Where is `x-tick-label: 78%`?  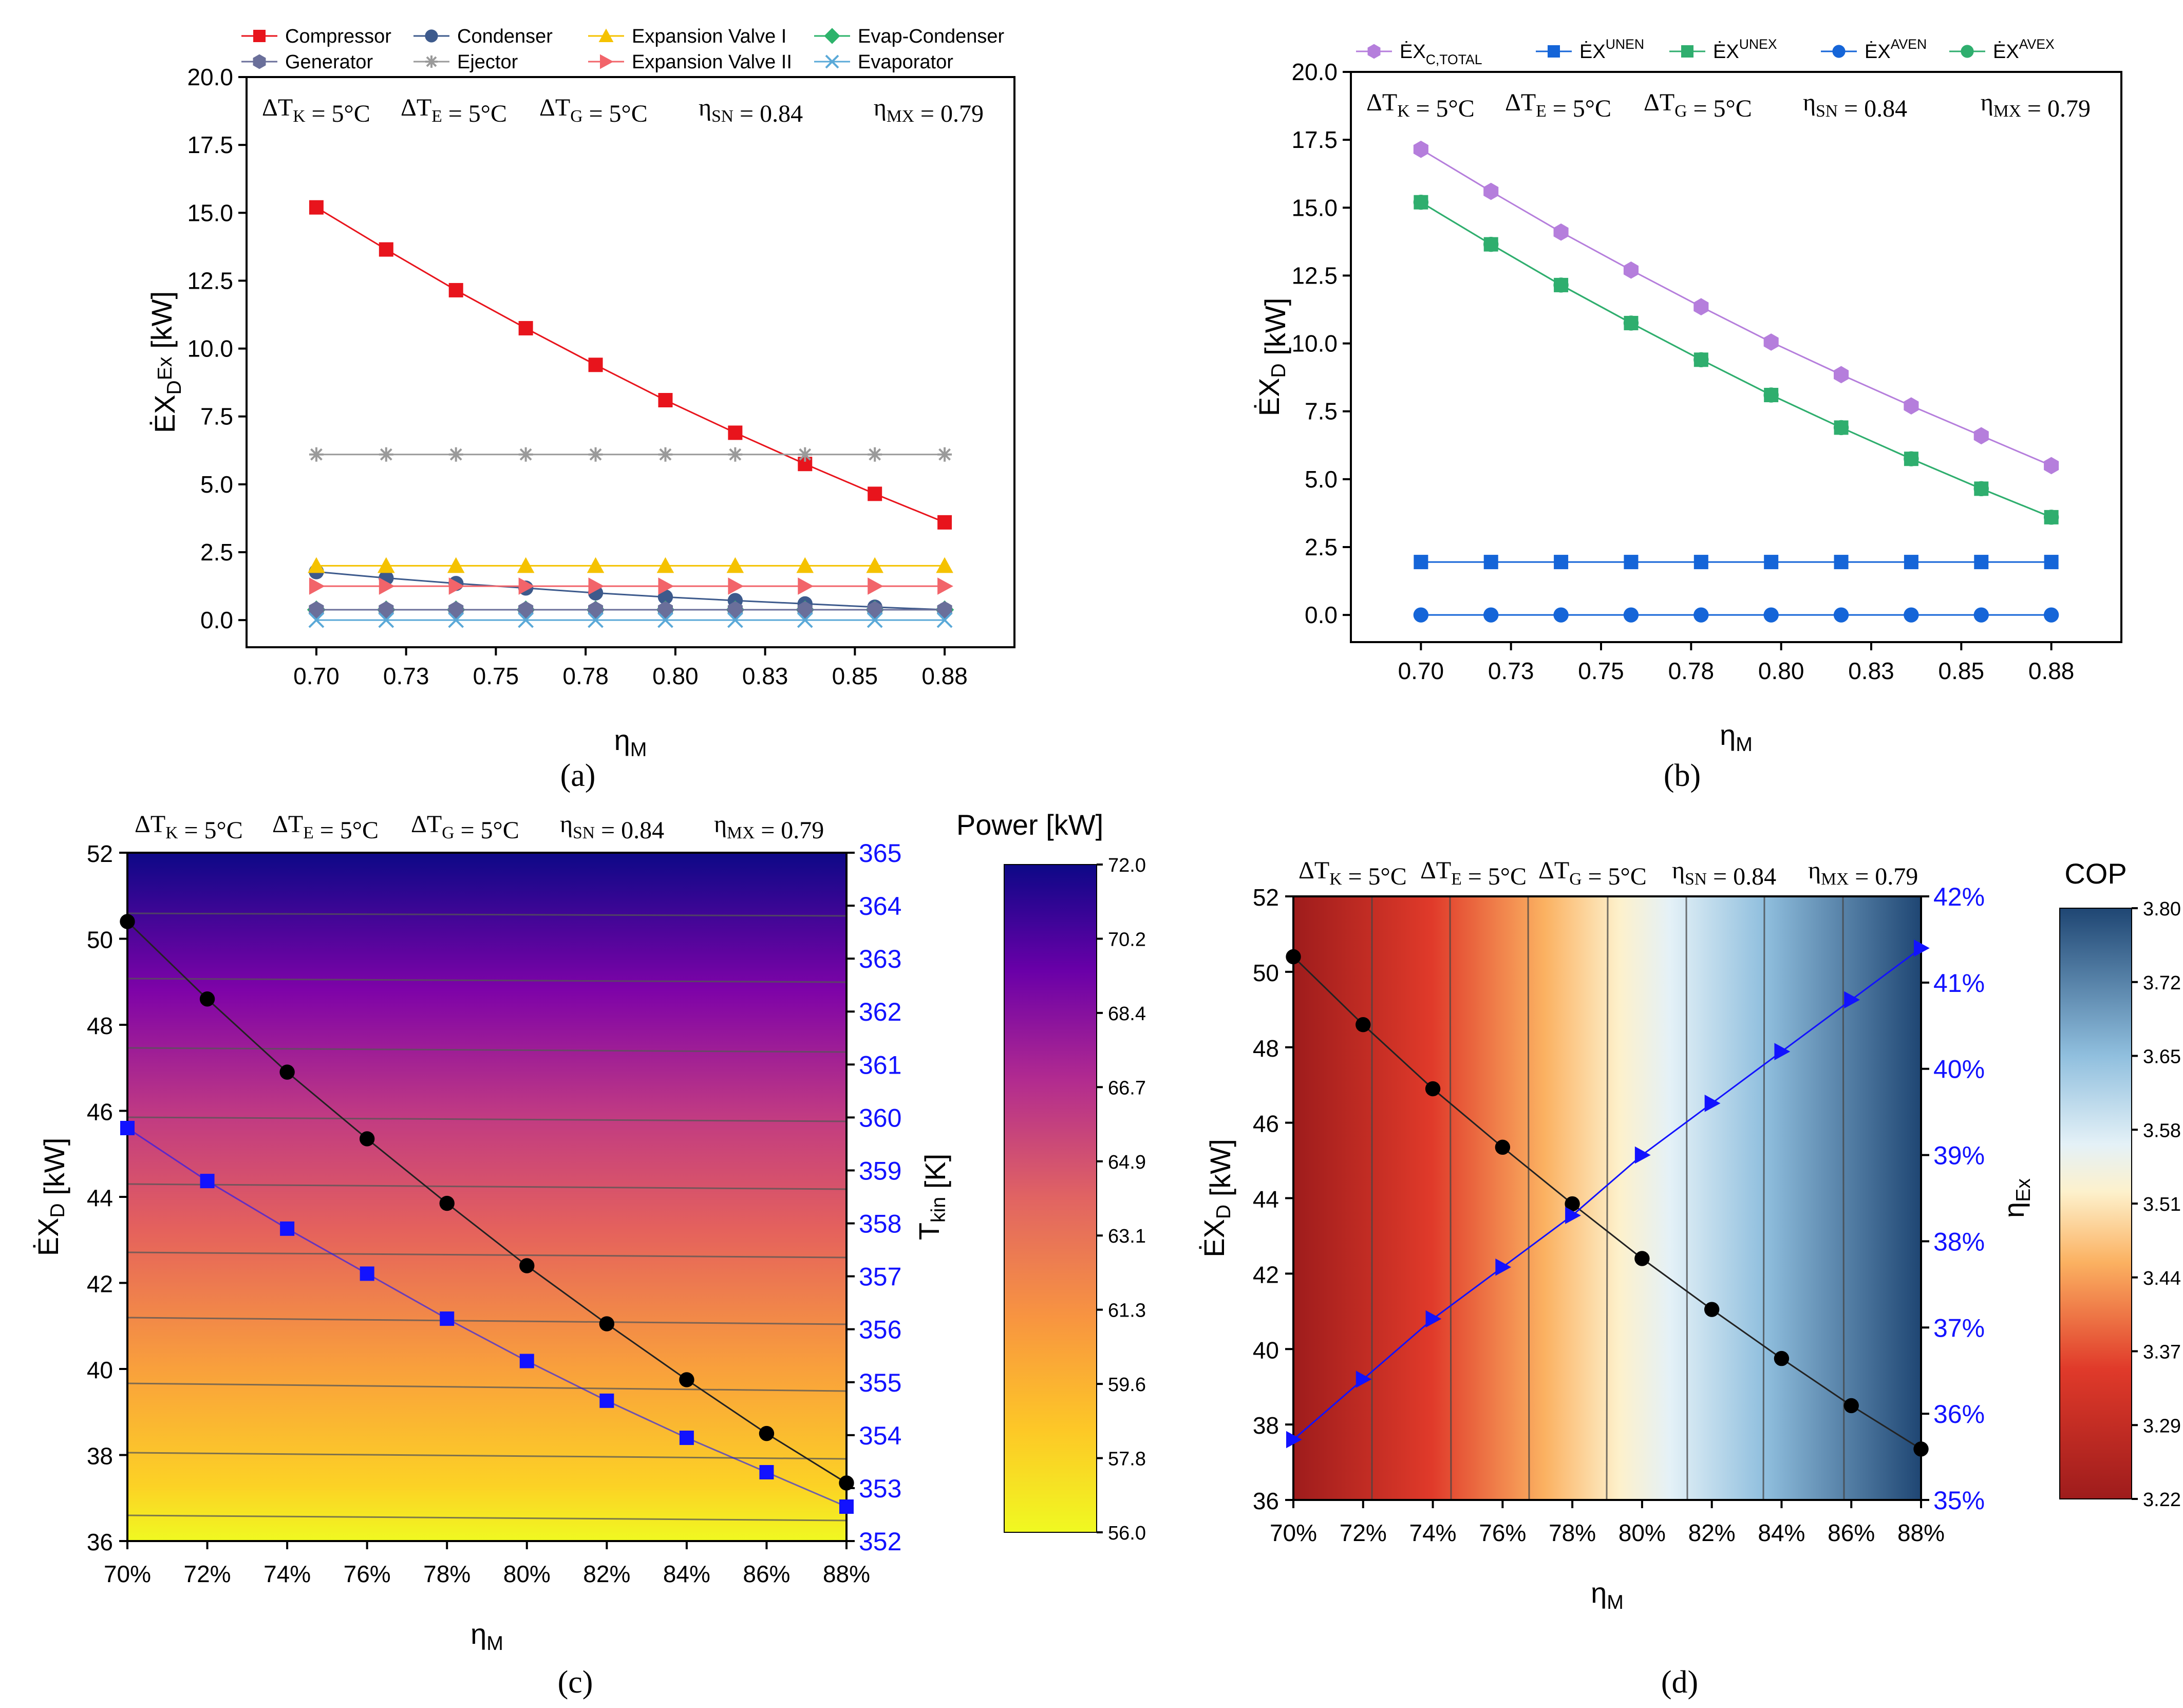 x-tick-label: 78% is located at coordinates (1573, 1532).